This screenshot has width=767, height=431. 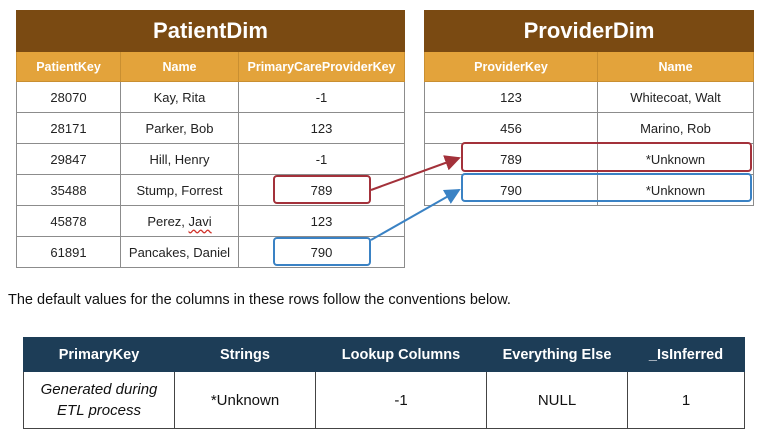 I want to click on patient-name-text: Perez, Javi, so click(x=179, y=221).